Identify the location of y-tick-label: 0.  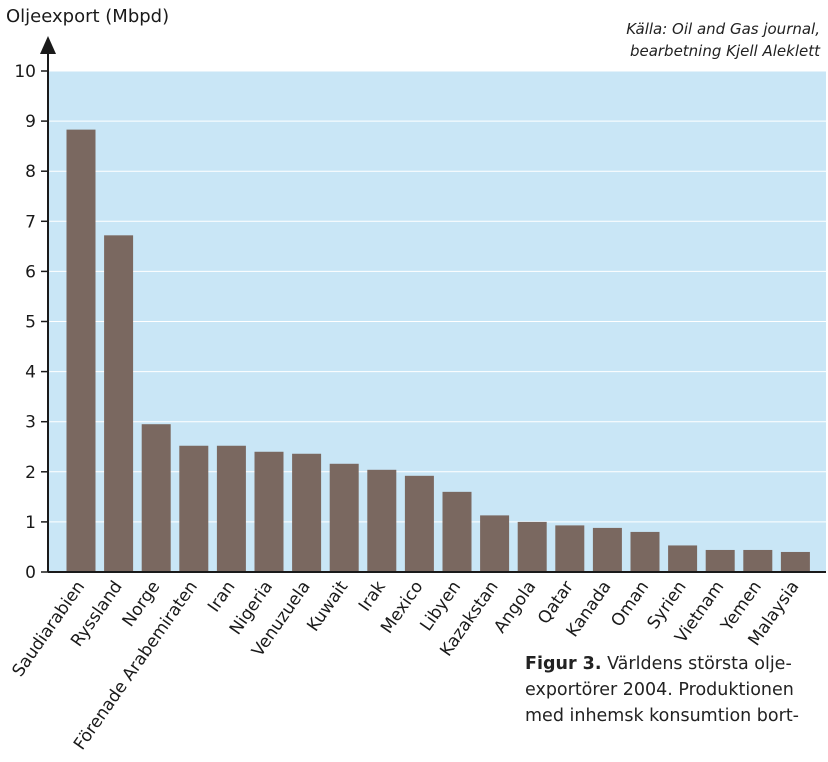
(30, 573).